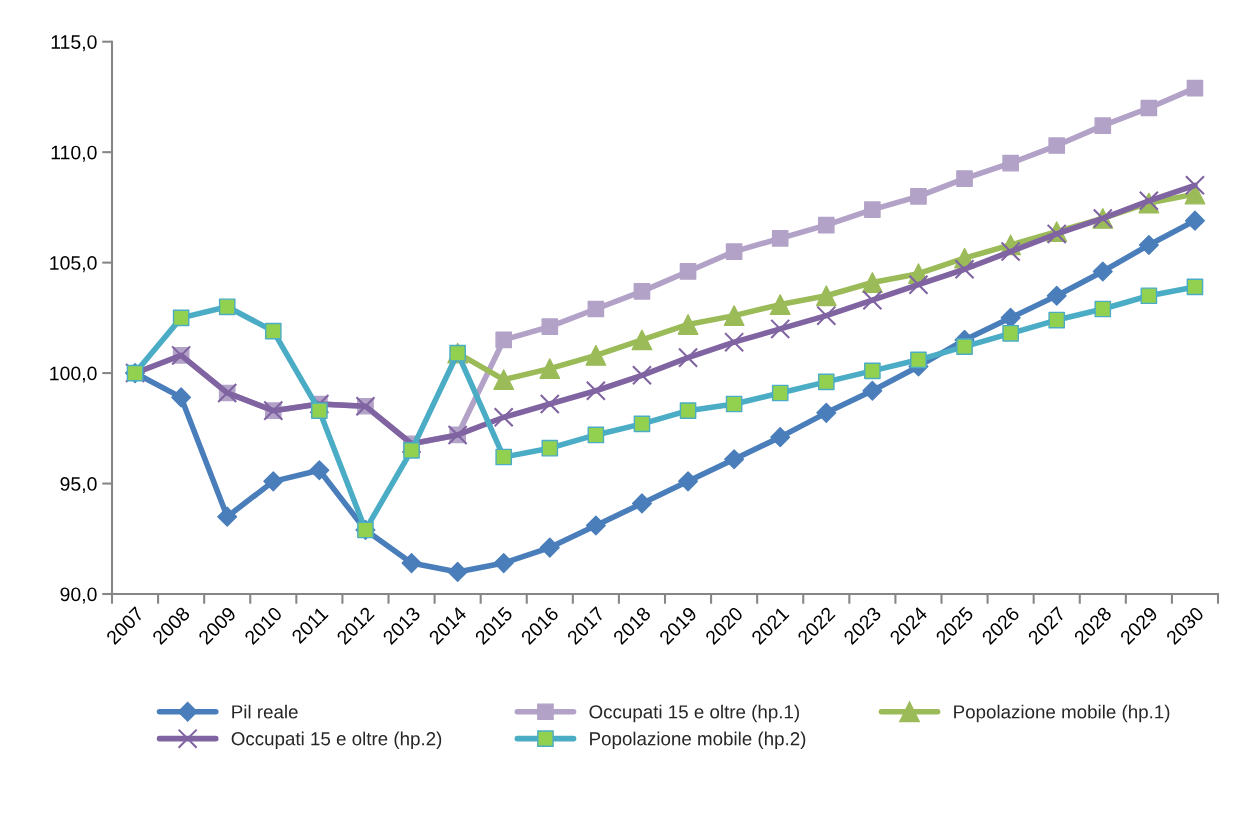 The width and height of the screenshot is (1241, 823). What do you see at coordinates (694, 713) in the screenshot?
I see `legend-label: Occupati 15 e oltre (hp.1)` at bounding box center [694, 713].